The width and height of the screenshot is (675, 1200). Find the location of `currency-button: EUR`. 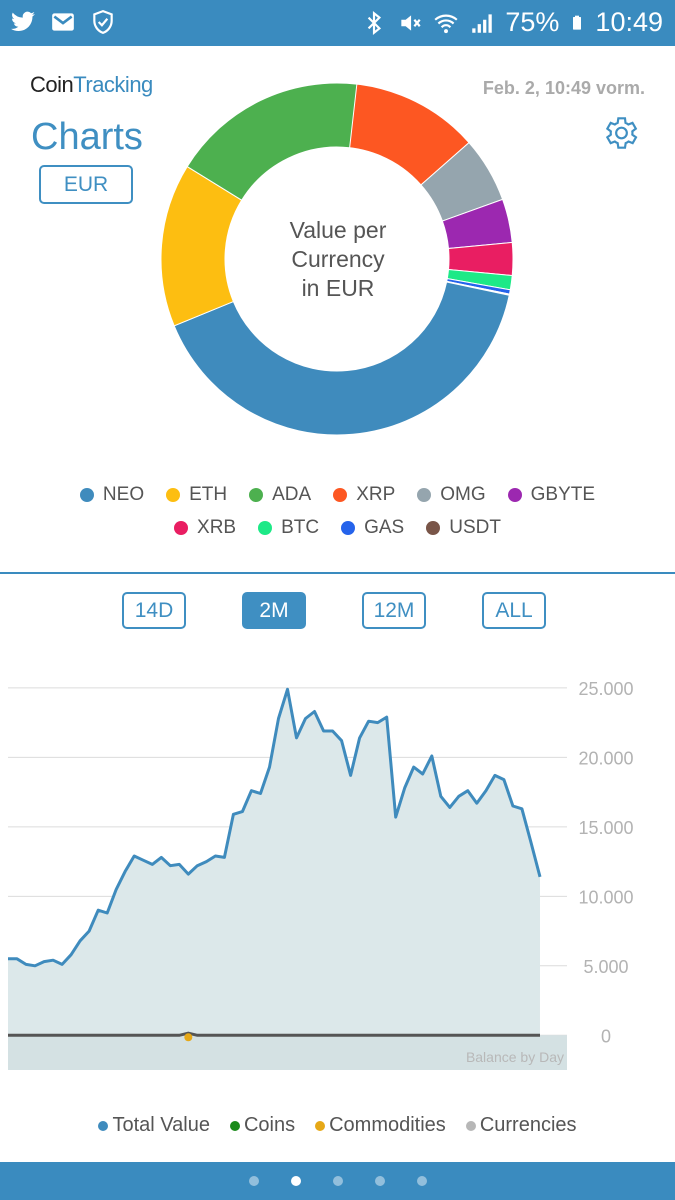

currency-button: EUR is located at coordinates (86, 184).